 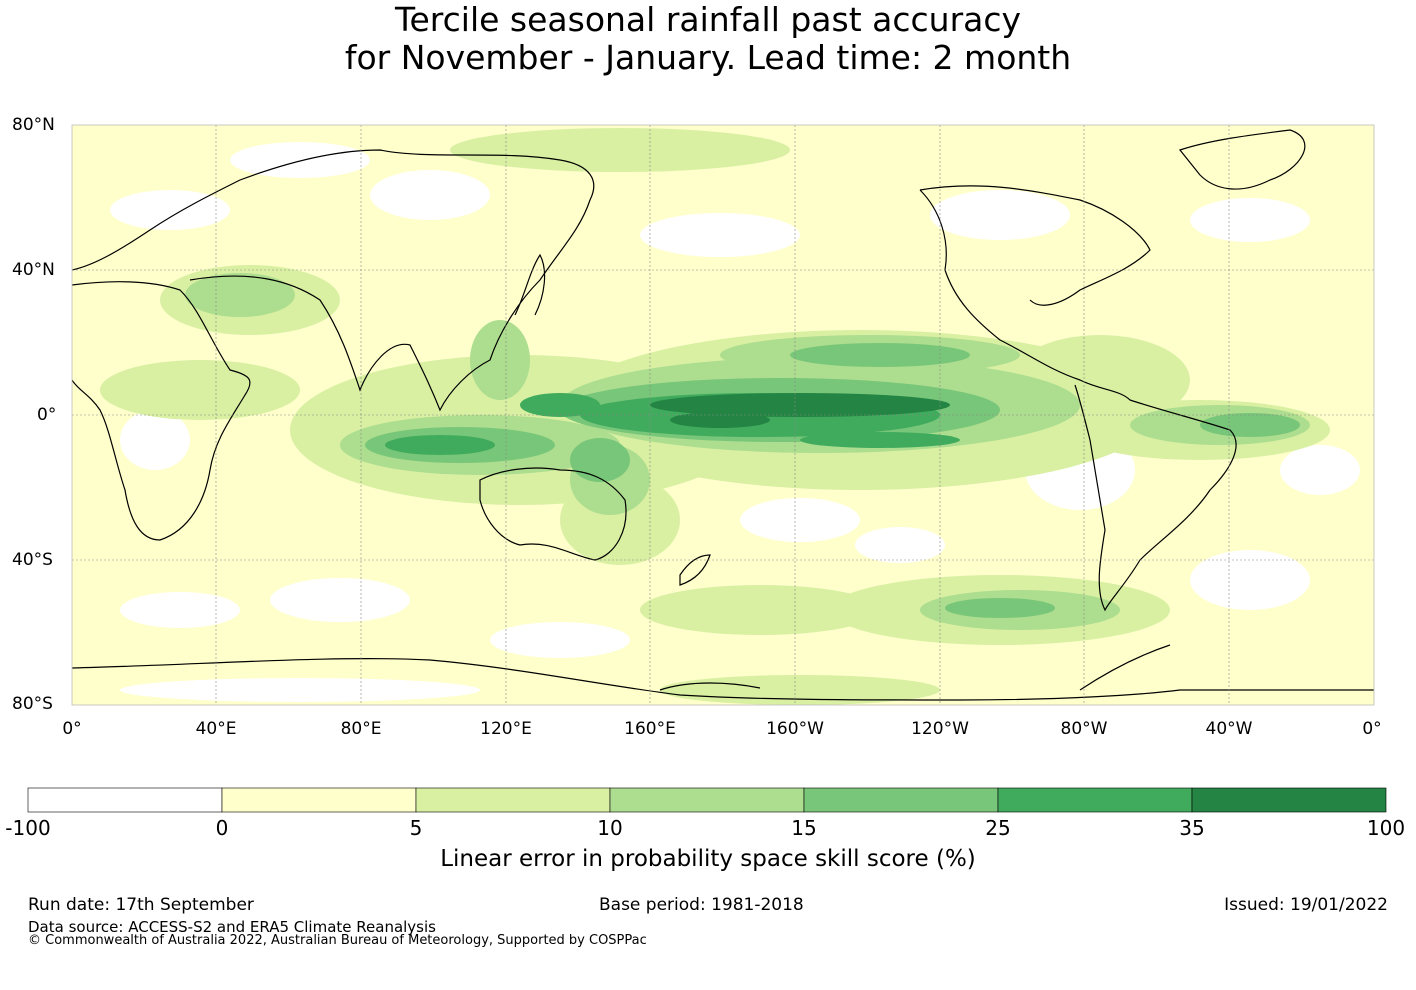 What do you see at coordinates (222, 828) in the screenshot?
I see `colorbar-tick-label: 0` at bounding box center [222, 828].